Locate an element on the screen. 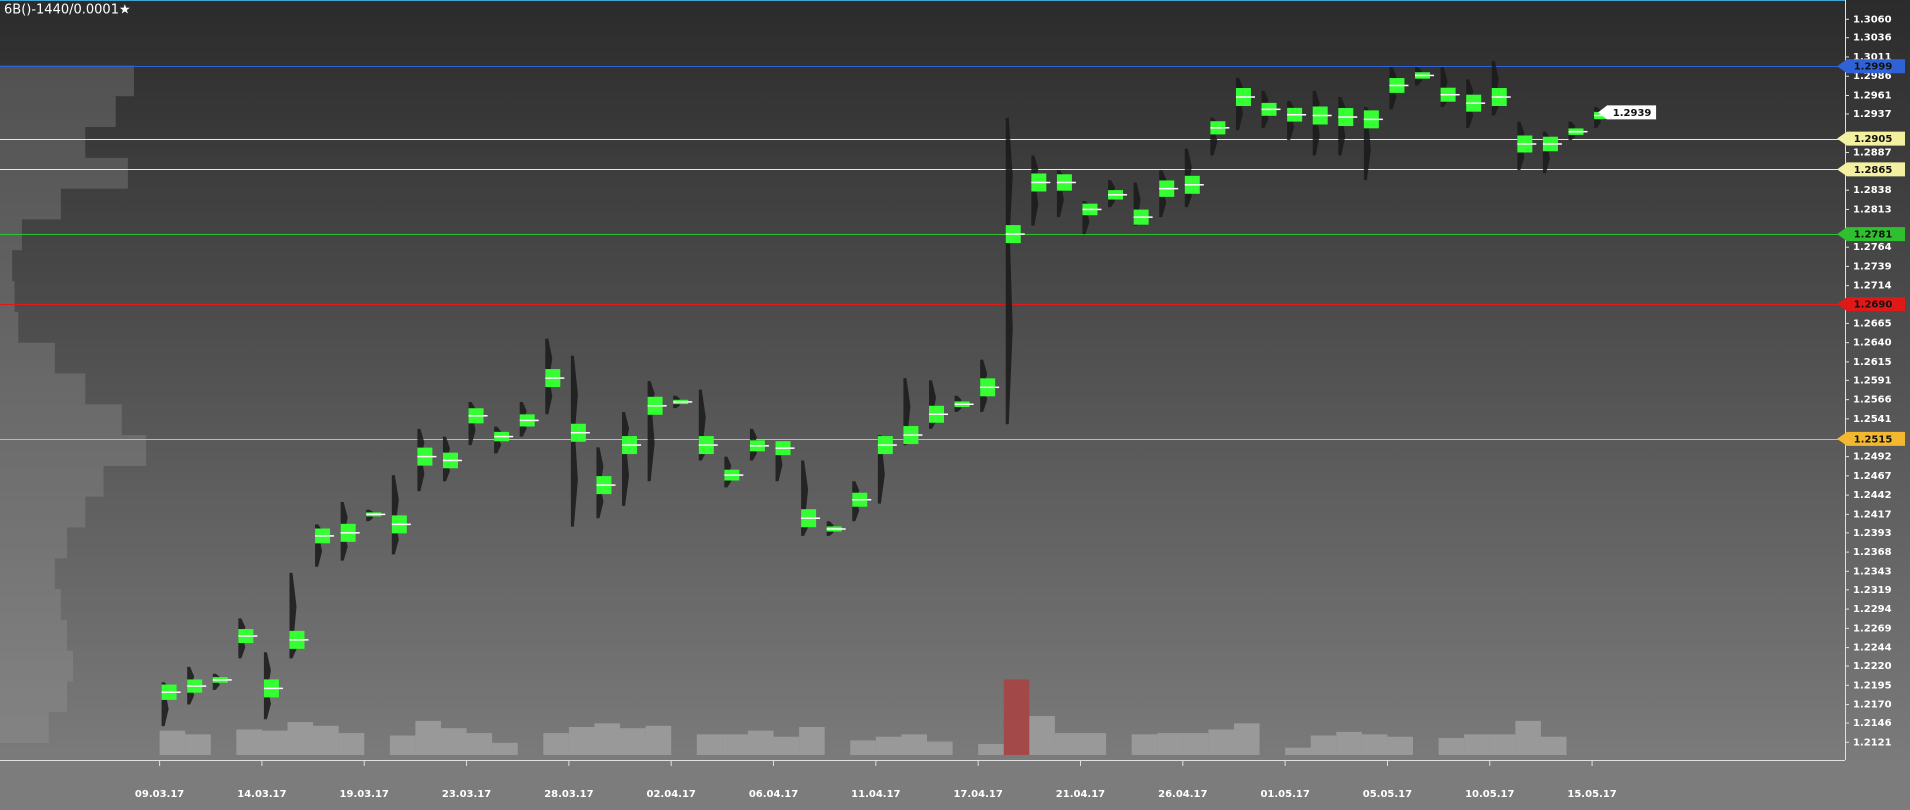 Image resolution: width=1910 pixels, height=810 pixels. last-price-label: 1.2939 is located at coordinates (1632, 113).